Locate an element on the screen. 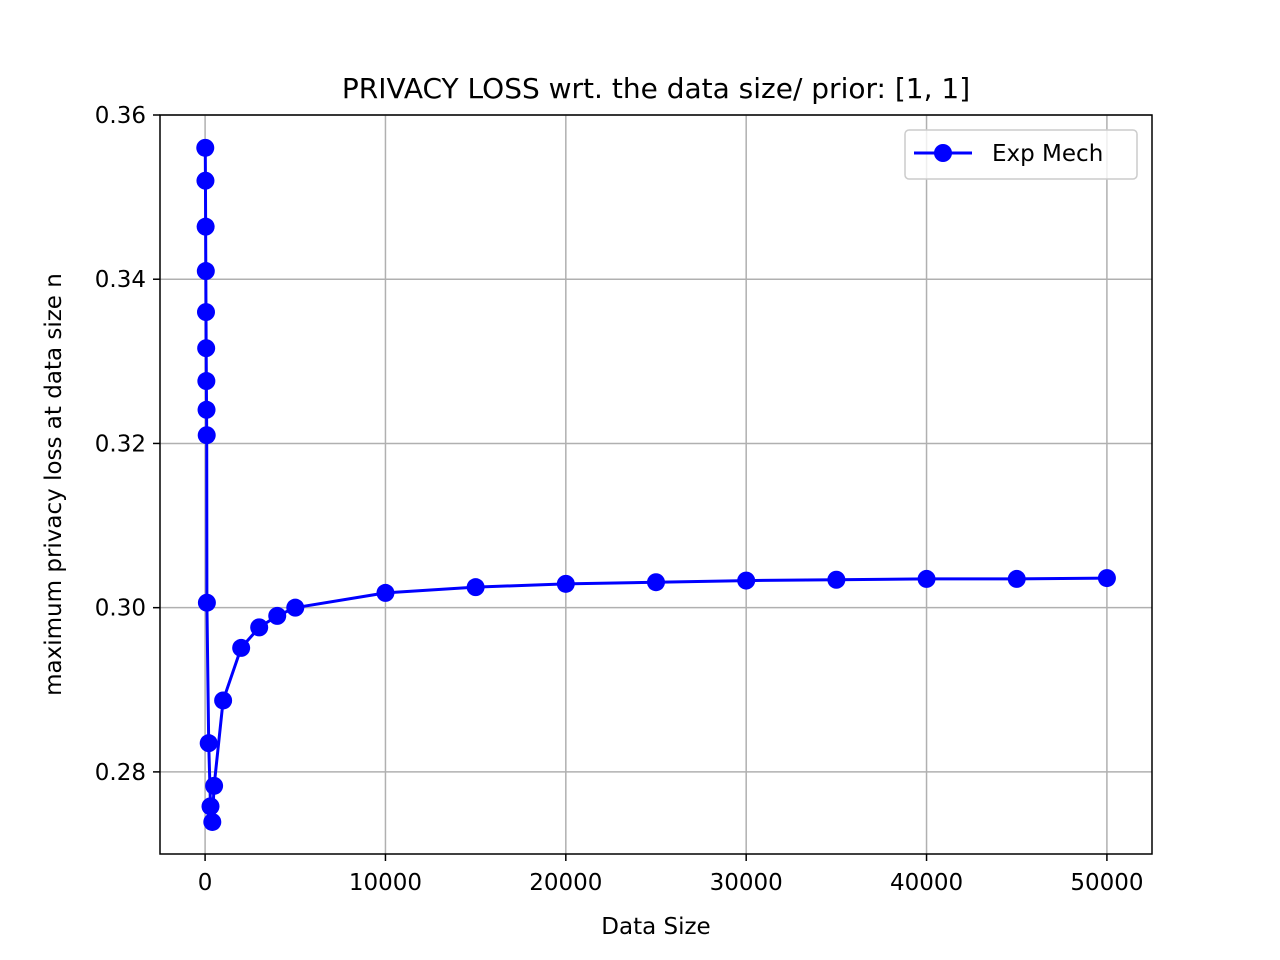 The image size is (1280, 960). x-tick-label: 30000 is located at coordinates (746, 883).